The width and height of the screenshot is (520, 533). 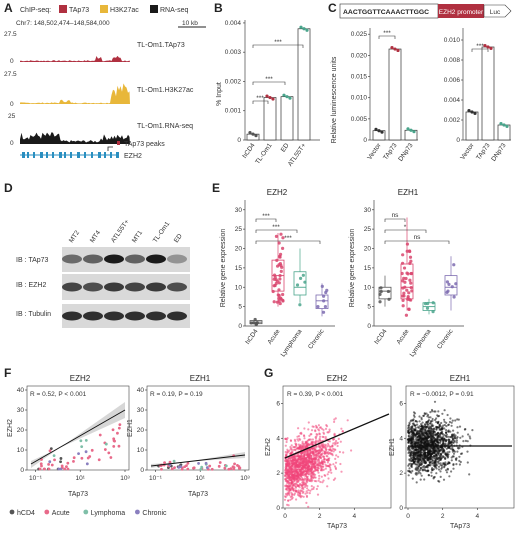 I want to click on e-right-sig-1: ns, so click(x=396, y=215).